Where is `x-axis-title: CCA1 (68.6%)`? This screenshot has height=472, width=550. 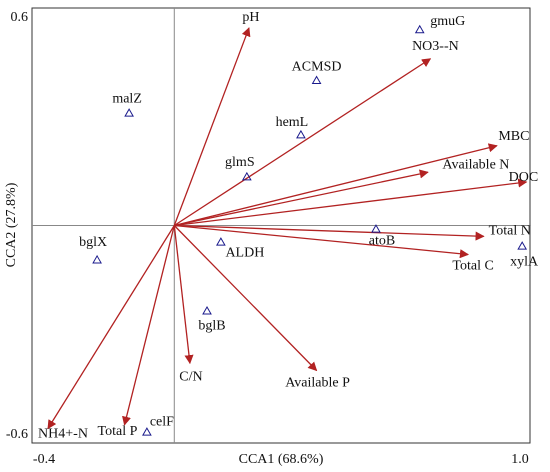 x-axis-title: CCA1 (68.6%) is located at coordinates (281, 459).